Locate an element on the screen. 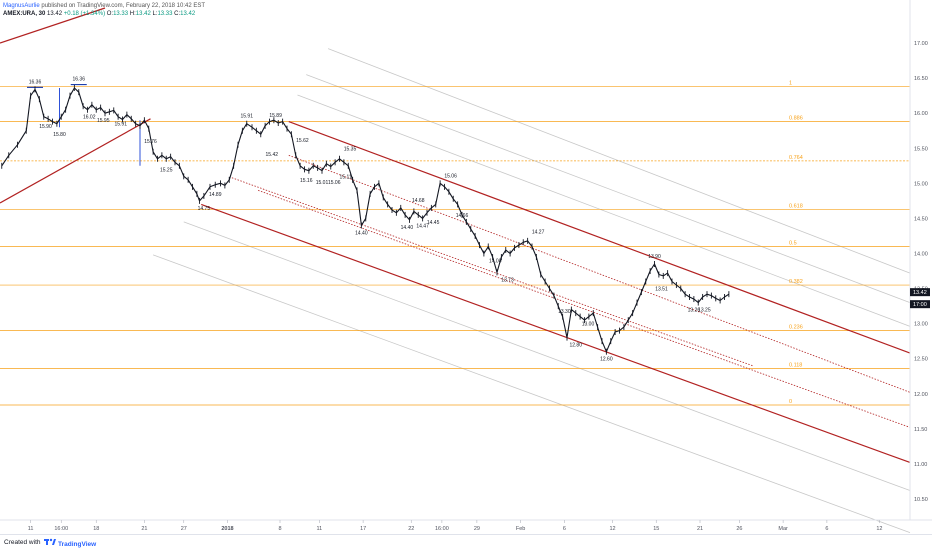 The height and width of the screenshot is (551, 932). price-annotation: 12.60 is located at coordinates (606, 360).